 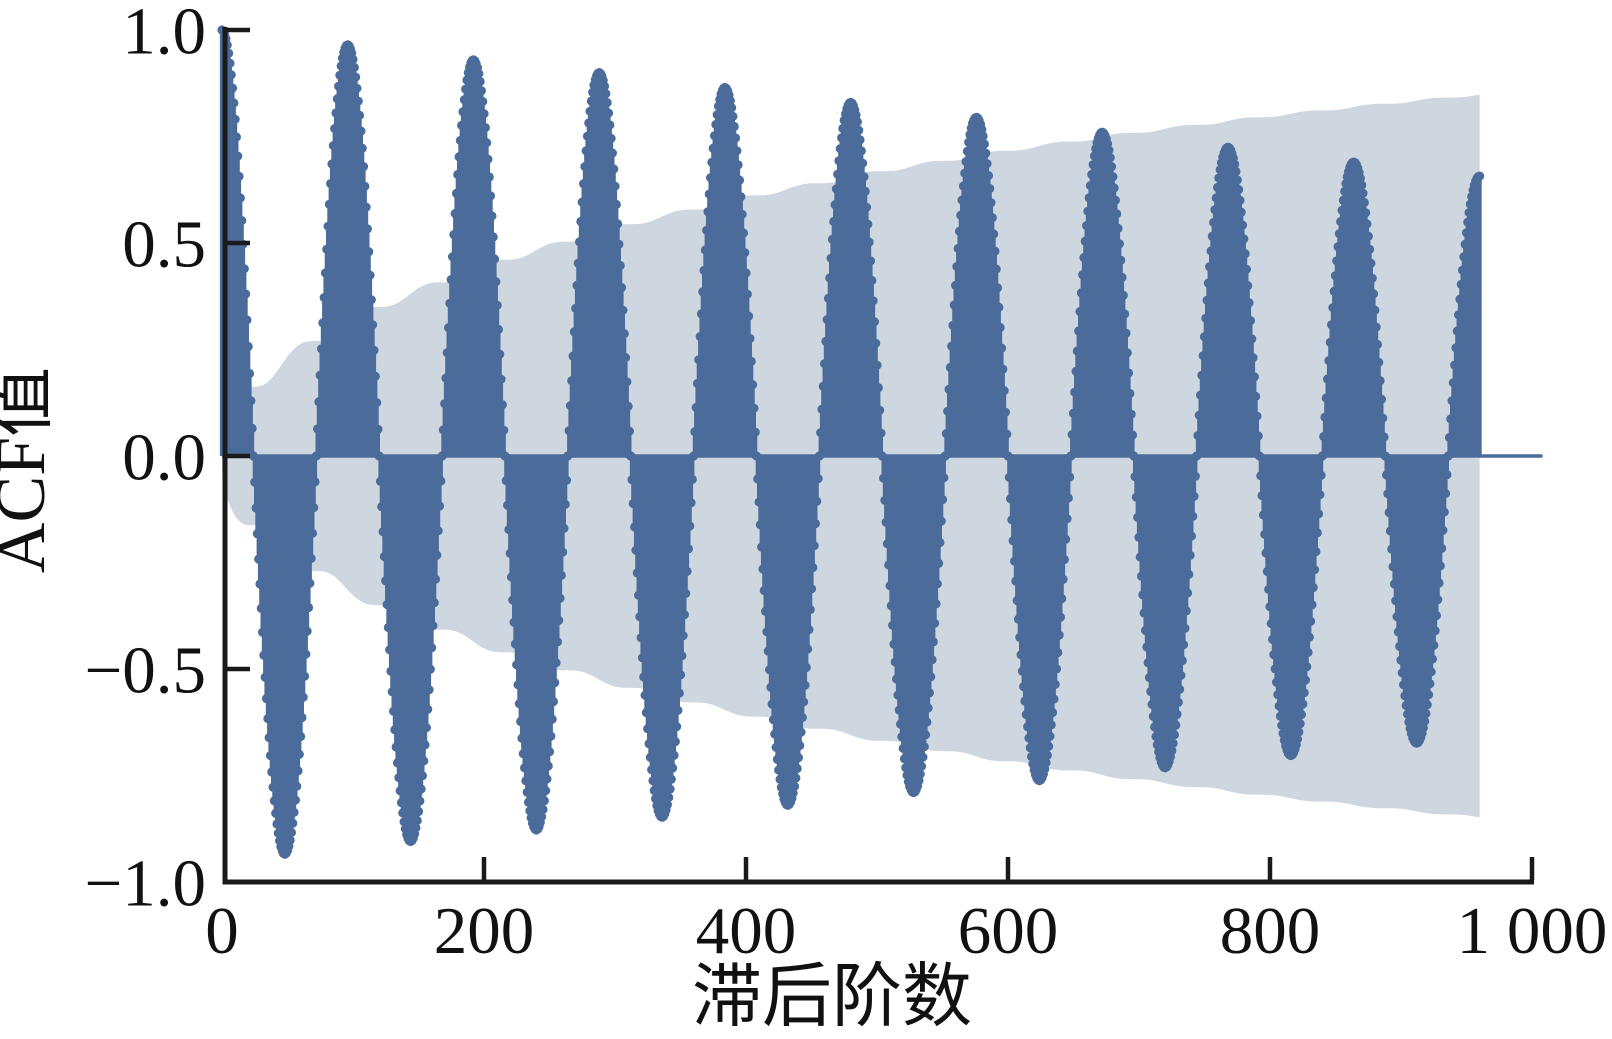 I want to click on x-tick-label: 1 000, so click(x=1532, y=931).